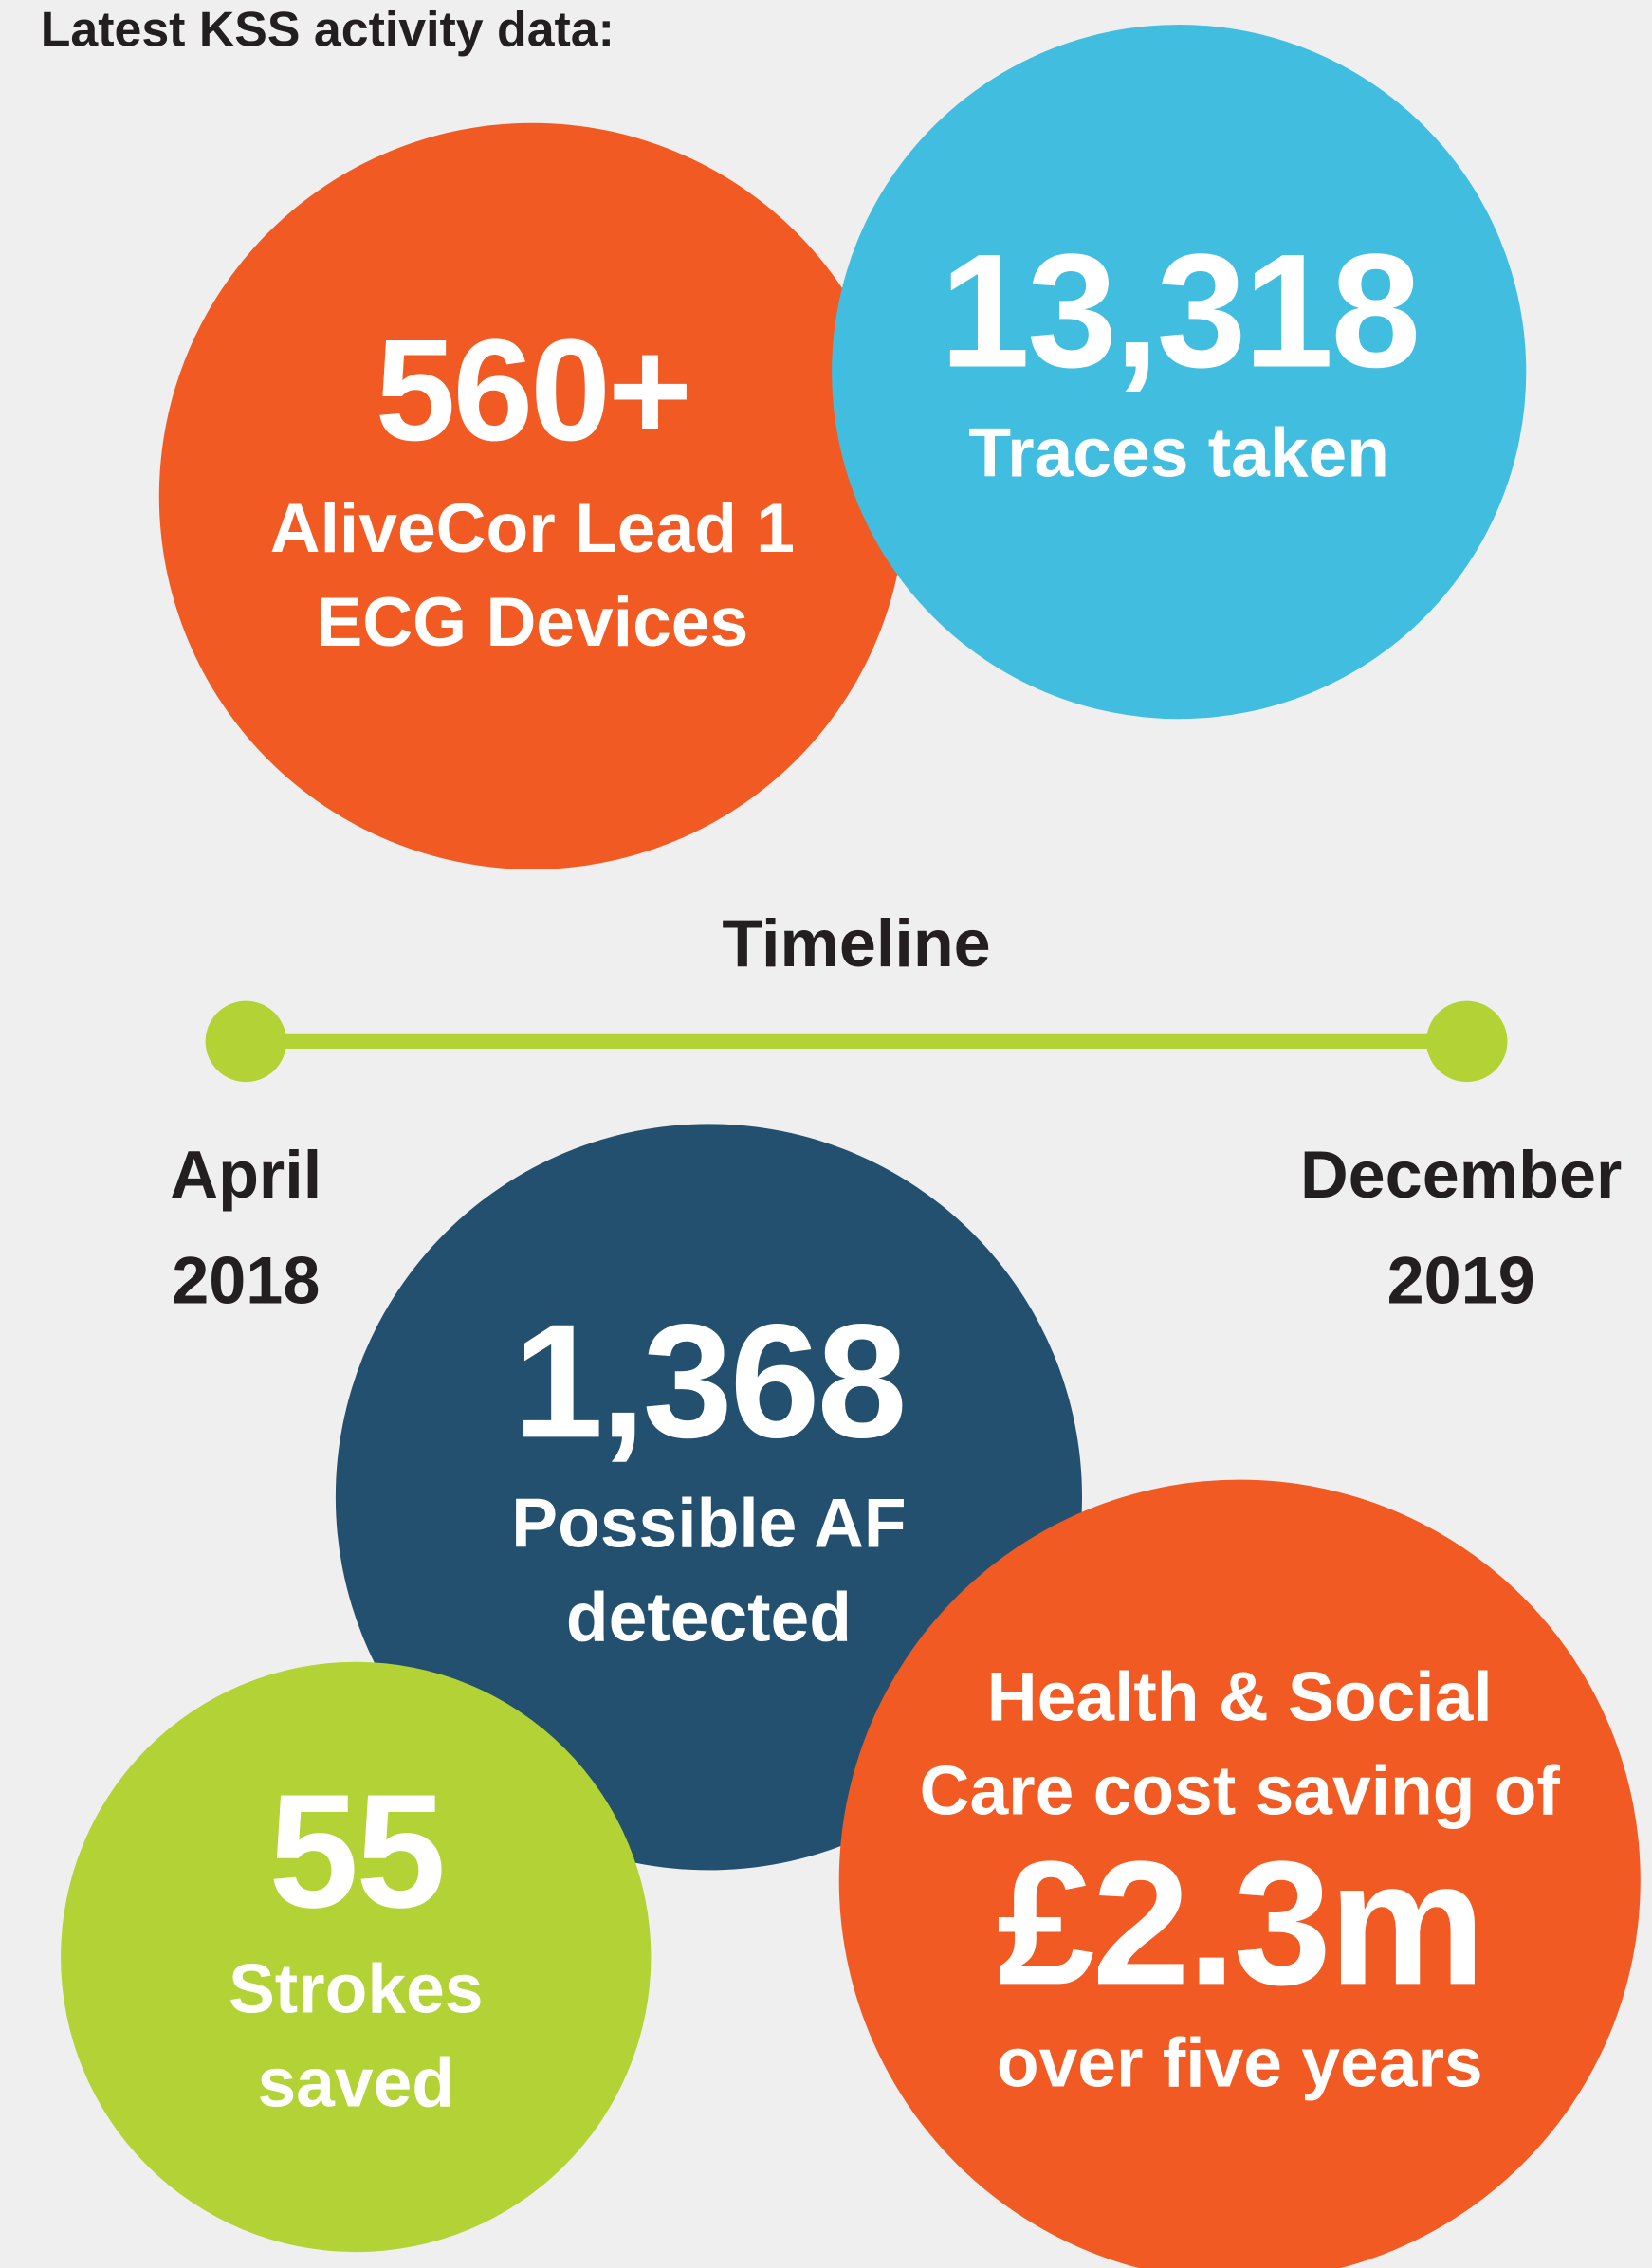 The width and height of the screenshot is (1652, 2268). Describe the element at coordinates (532, 390) in the screenshot. I see `stat-value: 560+` at that location.